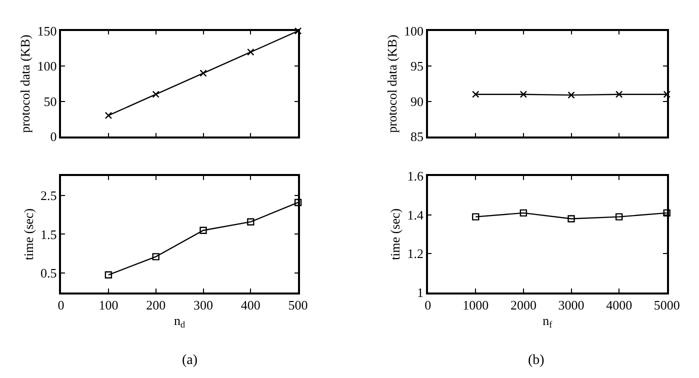 The image size is (699, 378). Describe the element at coordinates (50, 101) in the screenshot. I see `y-tick-label: 50` at that location.